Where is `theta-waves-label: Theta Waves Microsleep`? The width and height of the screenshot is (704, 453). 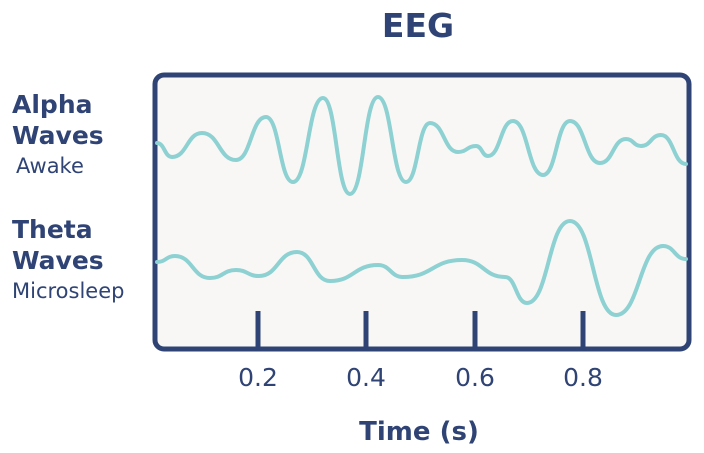 theta-waves-label: Theta Waves Microsleep is located at coordinates (68, 259).